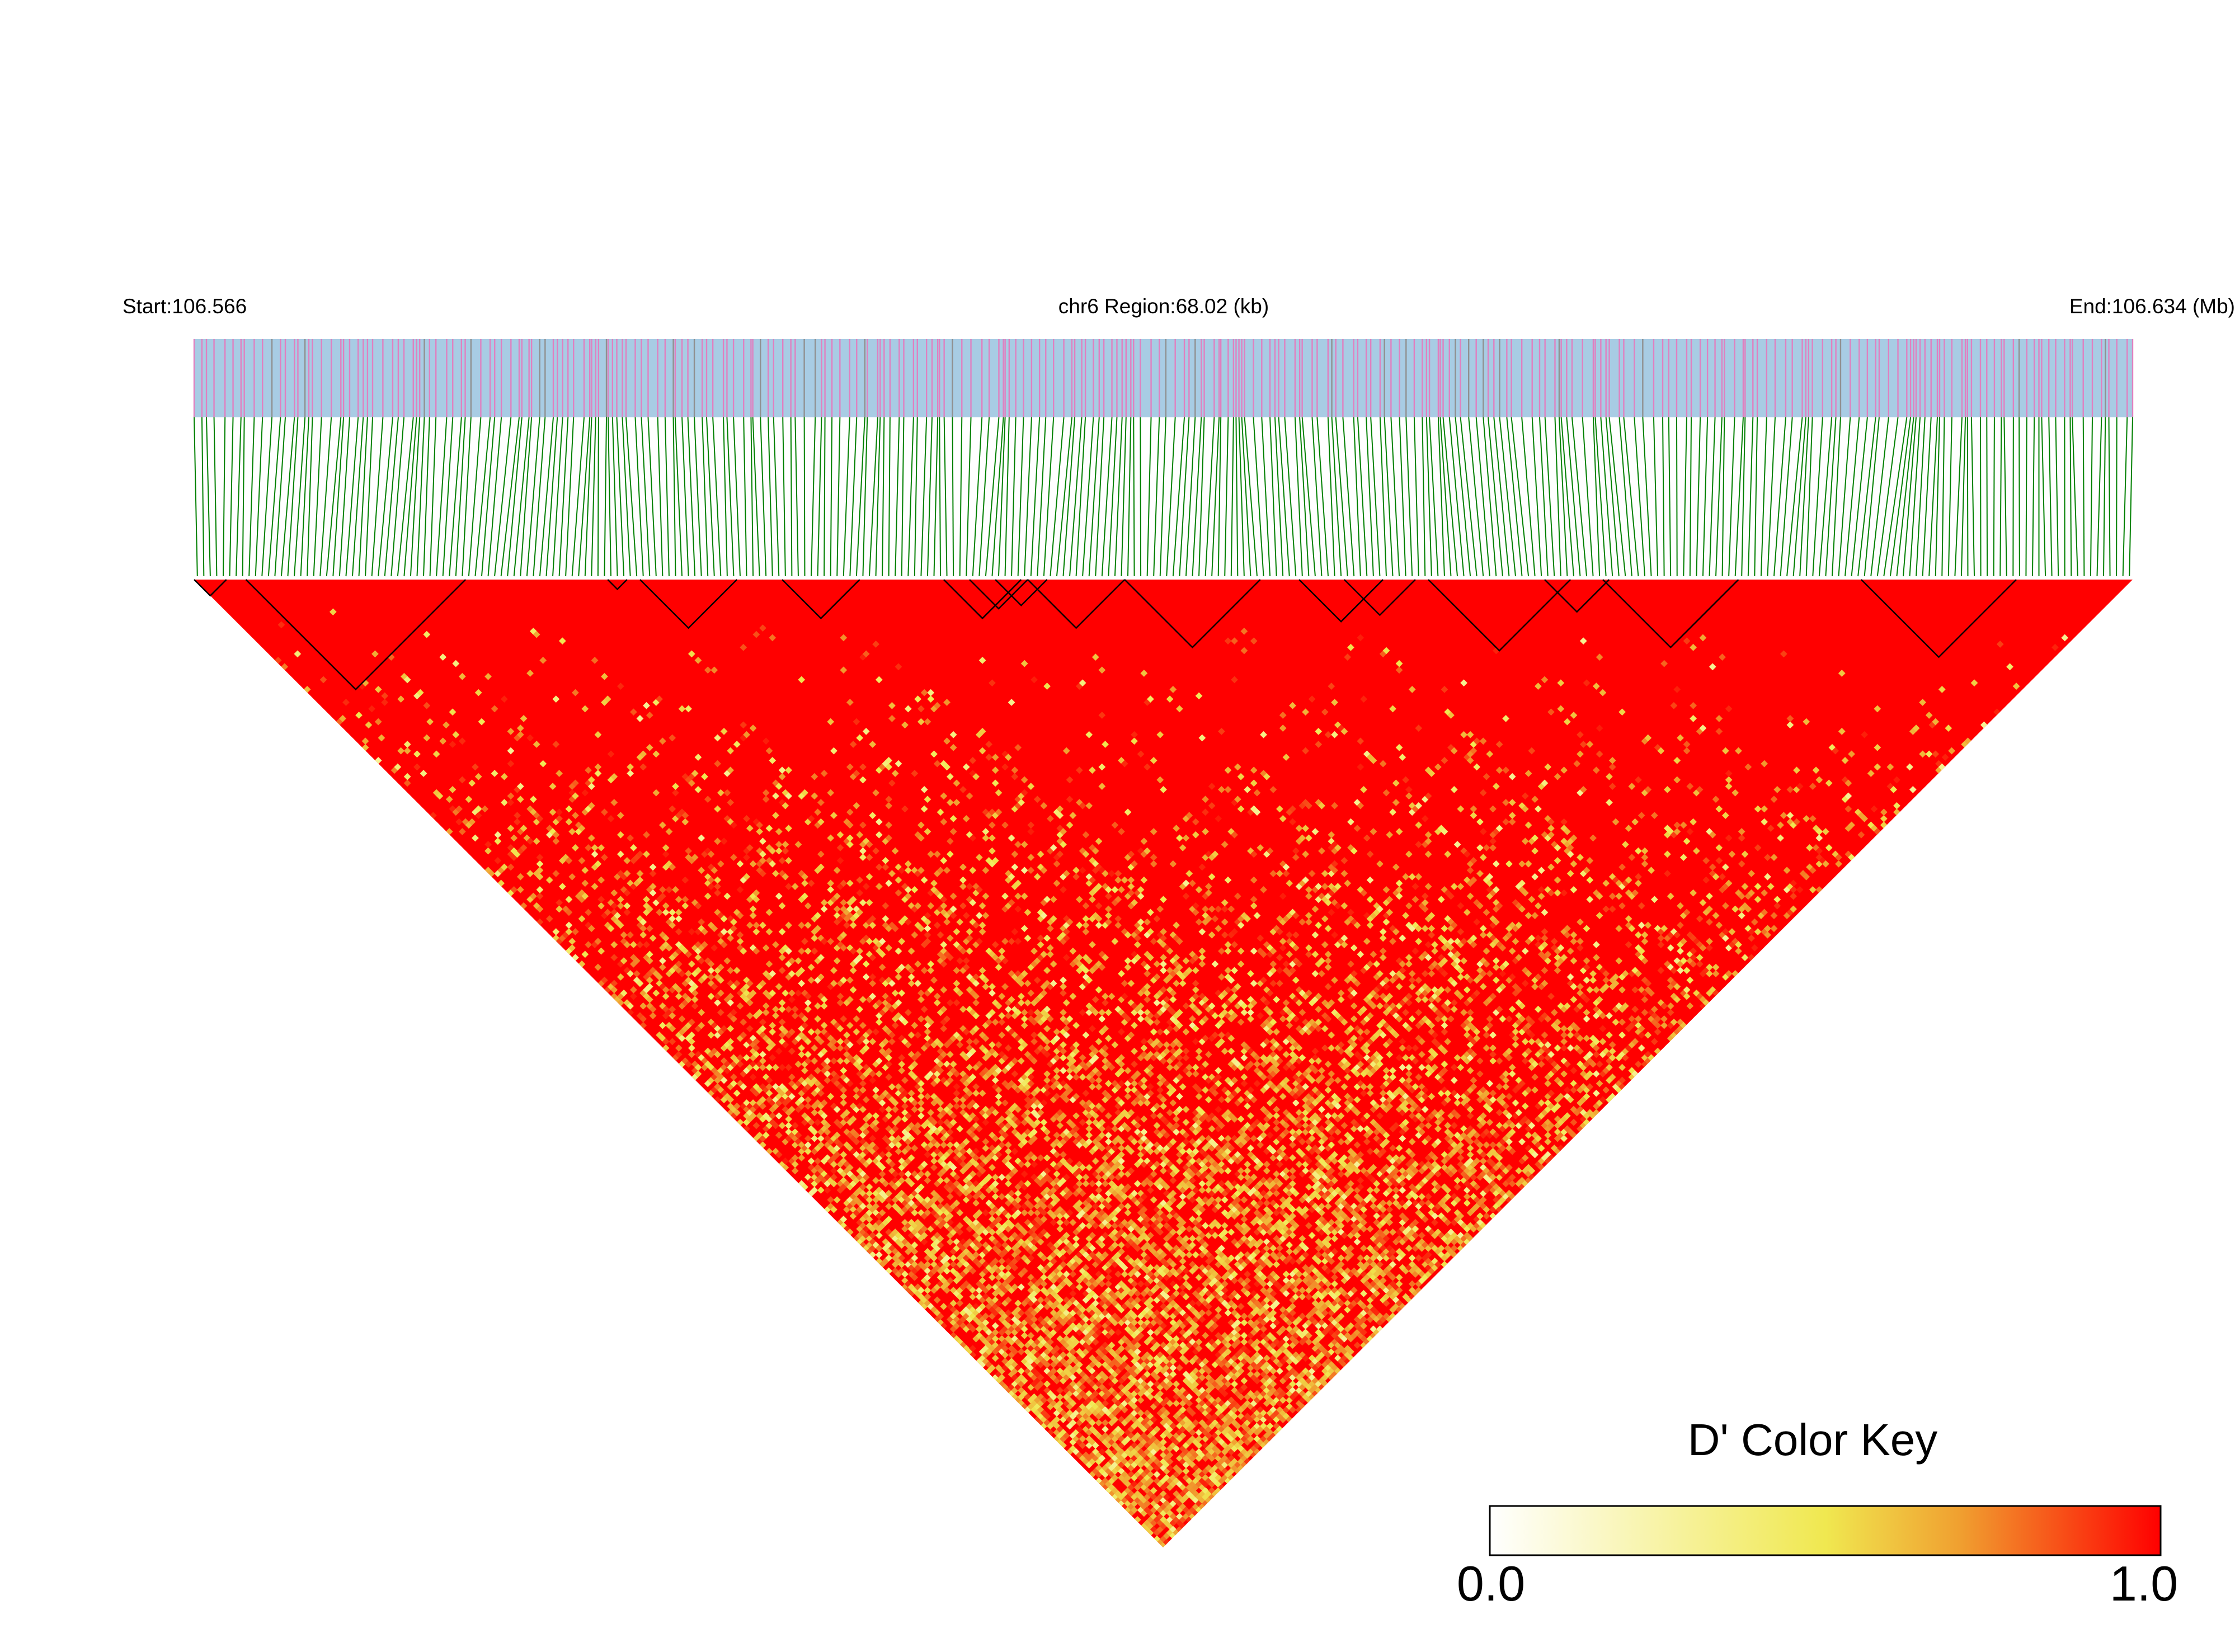 Image resolution: width=2235 pixels, height=1652 pixels. What do you see at coordinates (1163, 378) in the screenshot?
I see `snp-ticks` at bounding box center [1163, 378].